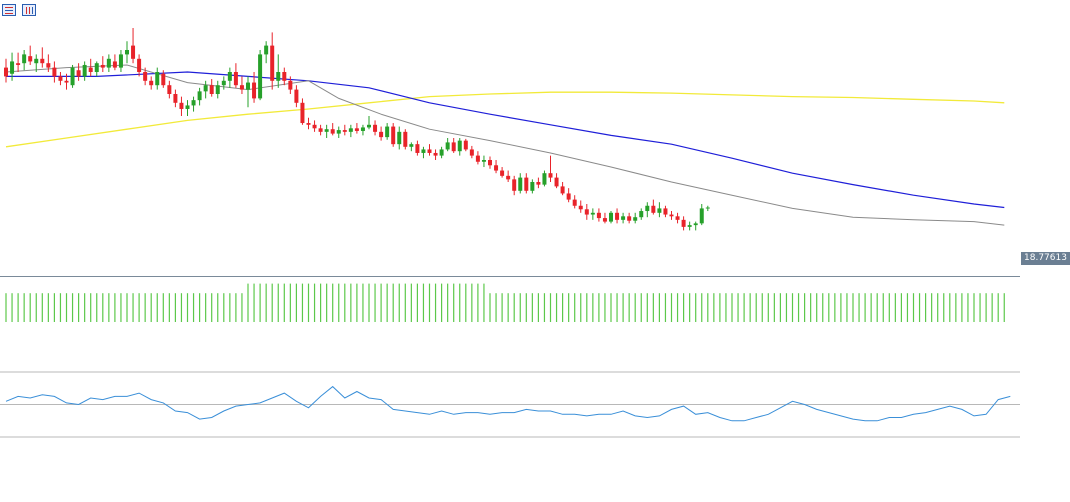 This screenshot has width=1070, height=502. I want to click on rsi-panel, so click(510, 404).